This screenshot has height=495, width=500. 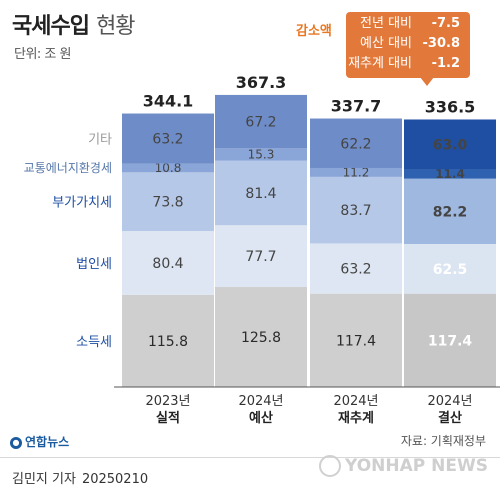 I want to click on decrease-heading: 감소액, so click(x=314, y=31).